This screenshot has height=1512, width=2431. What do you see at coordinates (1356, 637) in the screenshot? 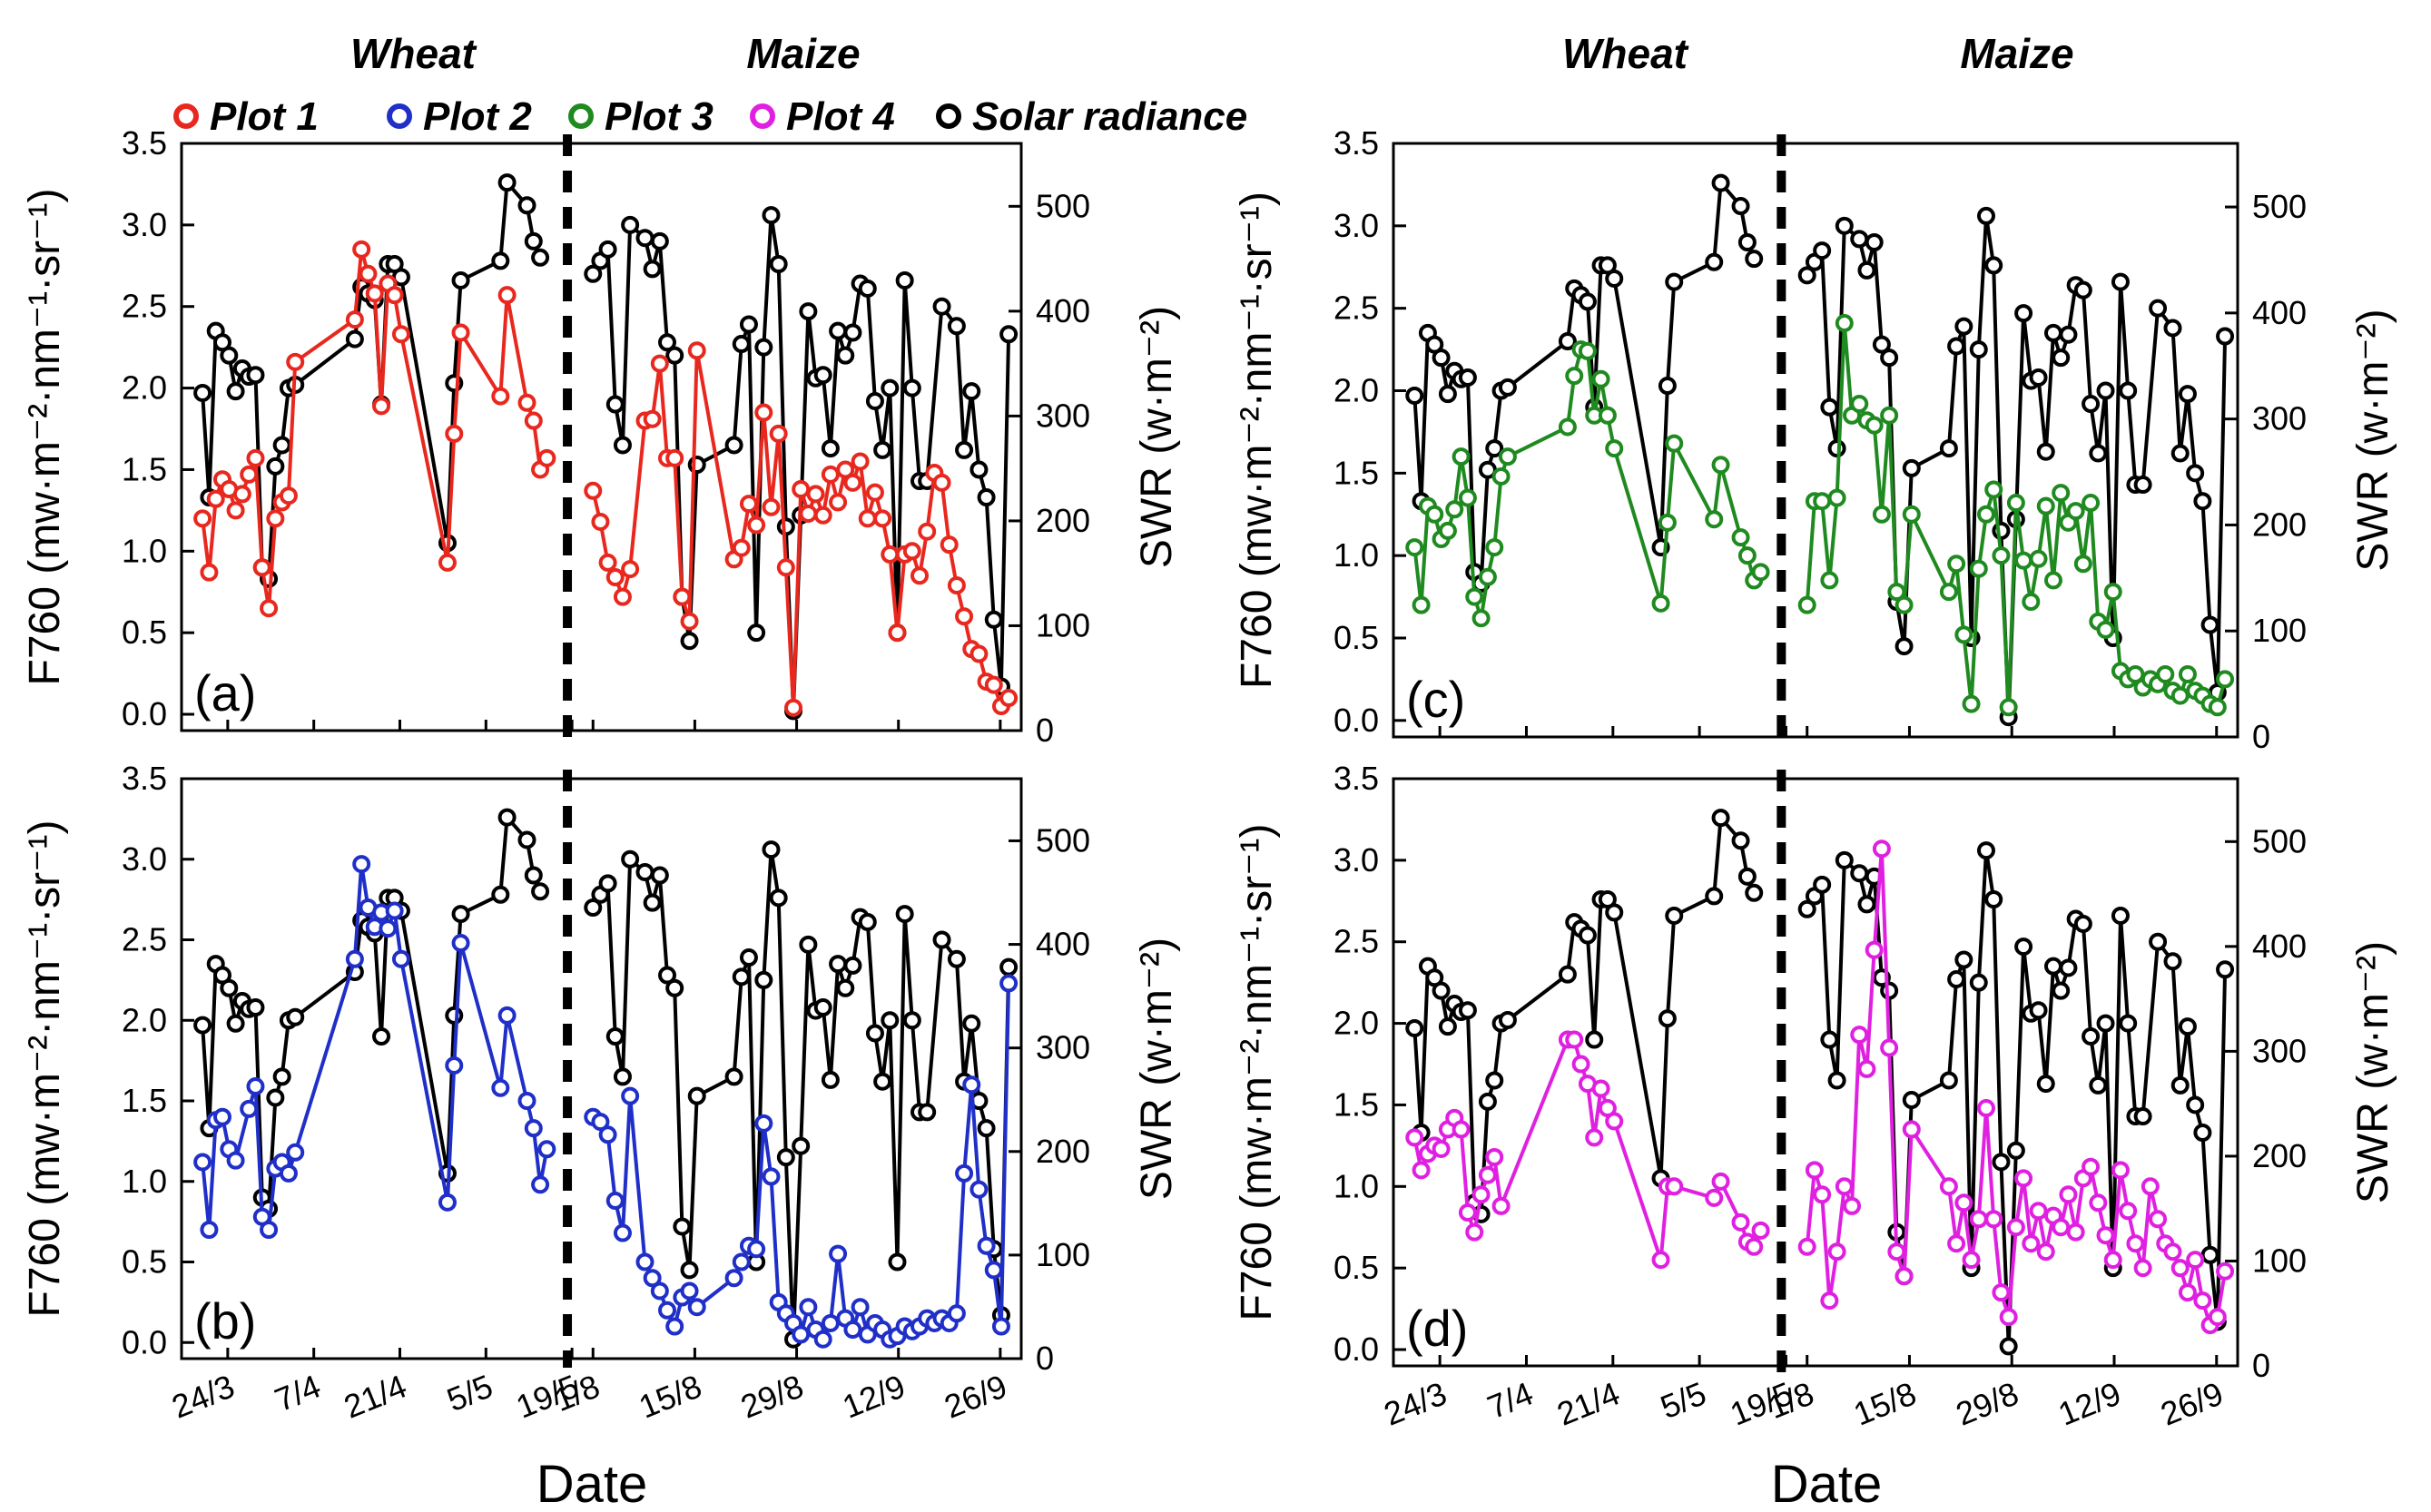
I see `y-left-tick-label: 0.5` at bounding box center [1356, 637].